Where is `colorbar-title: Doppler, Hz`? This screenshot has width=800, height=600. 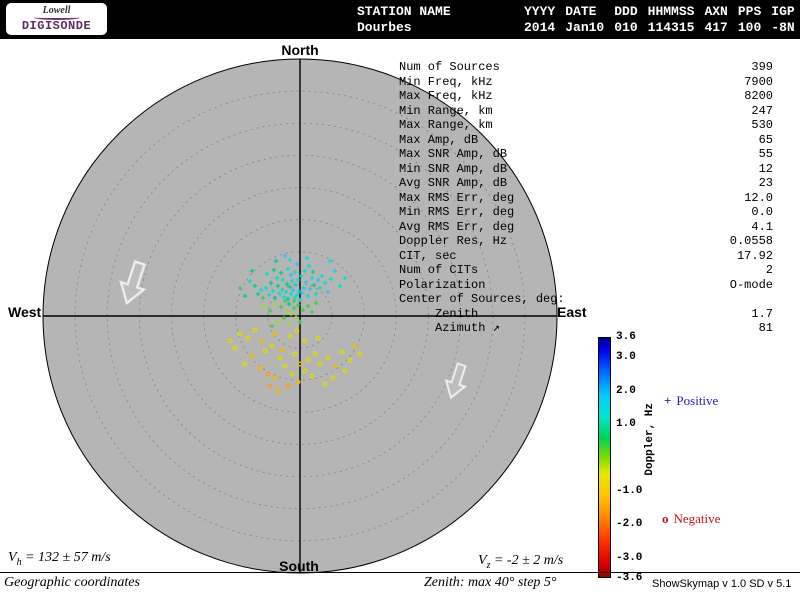
colorbar-title: Doppler, Hz is located at coordinates (650, 439).